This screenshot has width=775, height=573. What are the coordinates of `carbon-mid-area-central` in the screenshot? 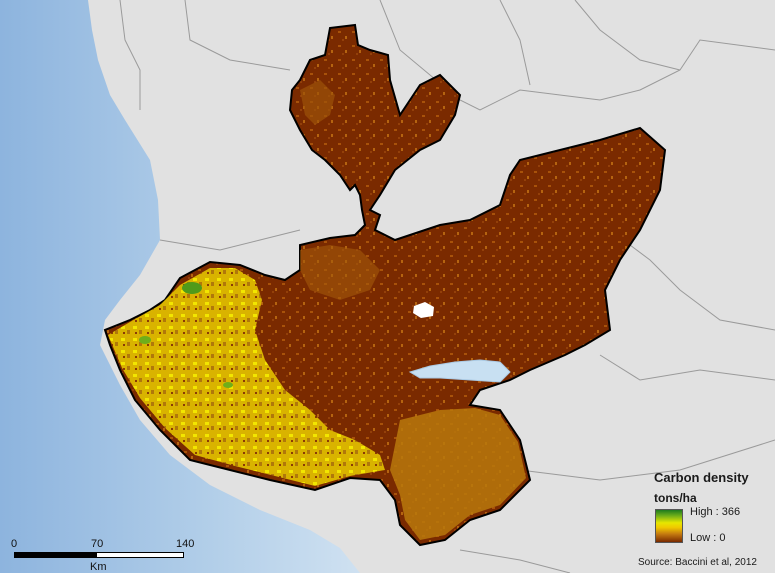 It's located at (340, 272).